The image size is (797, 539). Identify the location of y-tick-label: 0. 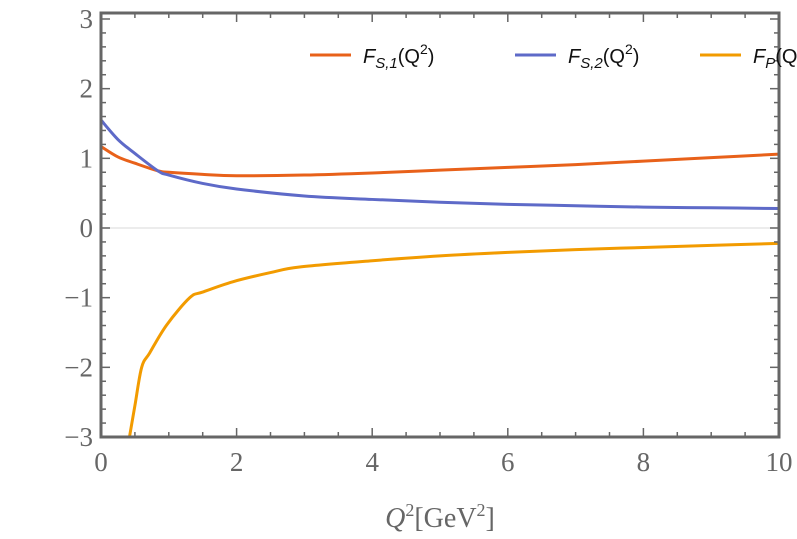
(87, 228).